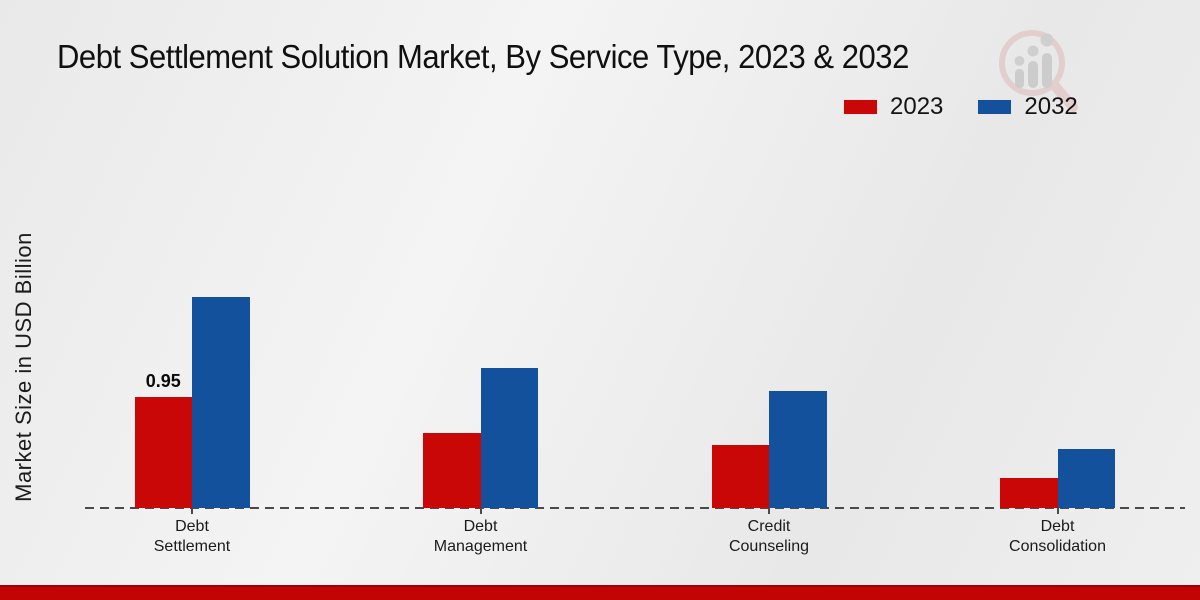 This screenshot has width=1200, height=600. I want to click on legend-label-2023: 2023, so click(917, 106).